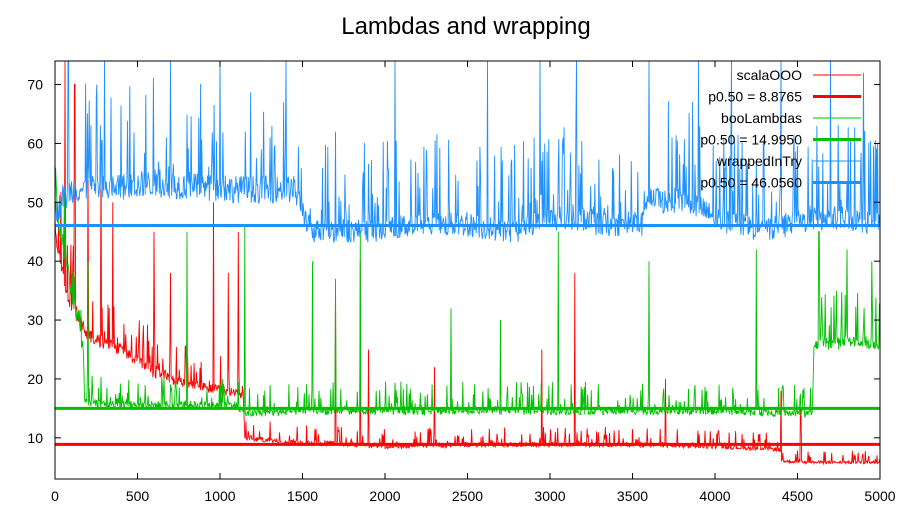 The width and height of the screenshot is (910, 520). I want to click on legend-label: wrappedInTry, so click(759, 161).